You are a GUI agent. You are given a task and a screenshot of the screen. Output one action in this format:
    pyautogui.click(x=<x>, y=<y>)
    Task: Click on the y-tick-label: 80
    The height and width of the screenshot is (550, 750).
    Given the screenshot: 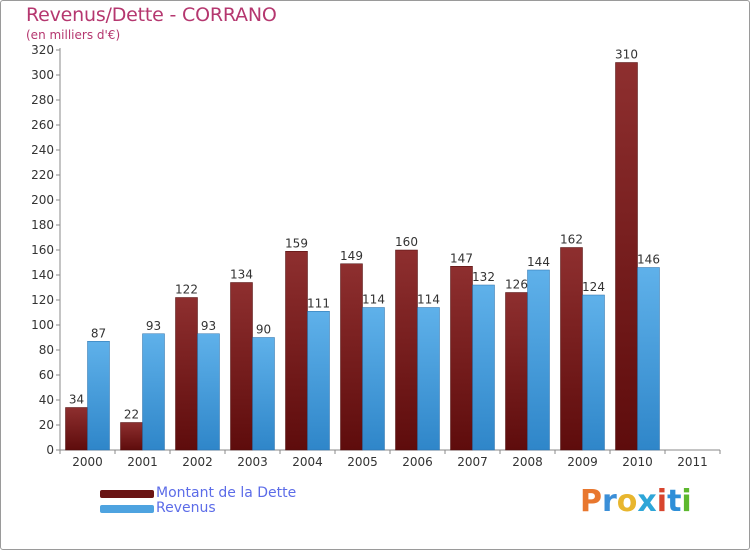 What is the action you would take?
    pyautogui.click(x=46, y=350)
    